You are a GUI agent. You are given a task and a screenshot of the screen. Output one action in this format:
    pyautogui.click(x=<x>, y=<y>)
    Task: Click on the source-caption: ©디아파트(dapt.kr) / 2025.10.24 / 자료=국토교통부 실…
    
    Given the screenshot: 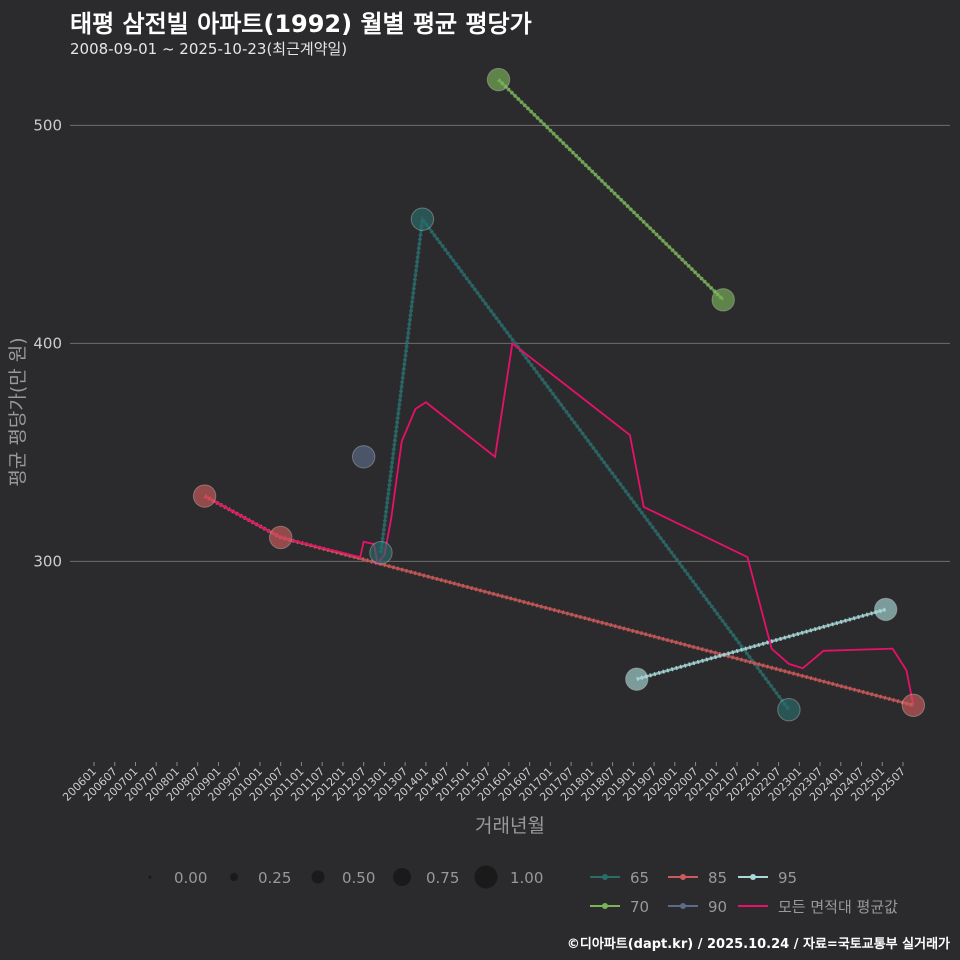 What is the action you would take?
    pyautogui.click(x=758, y=944)
    